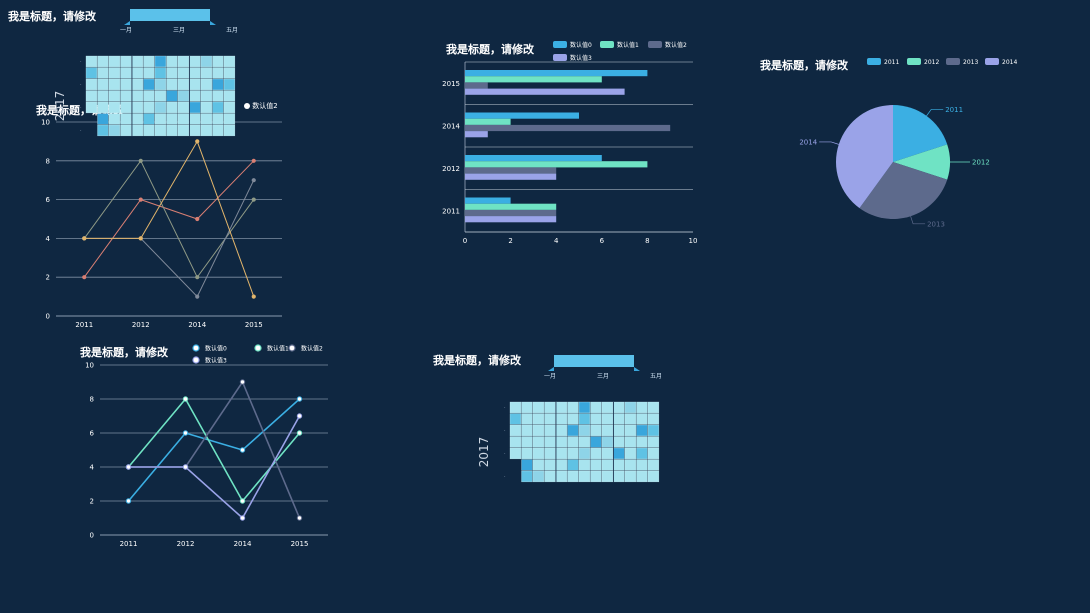  I want to click on range-handle-left, so click(127, 23).